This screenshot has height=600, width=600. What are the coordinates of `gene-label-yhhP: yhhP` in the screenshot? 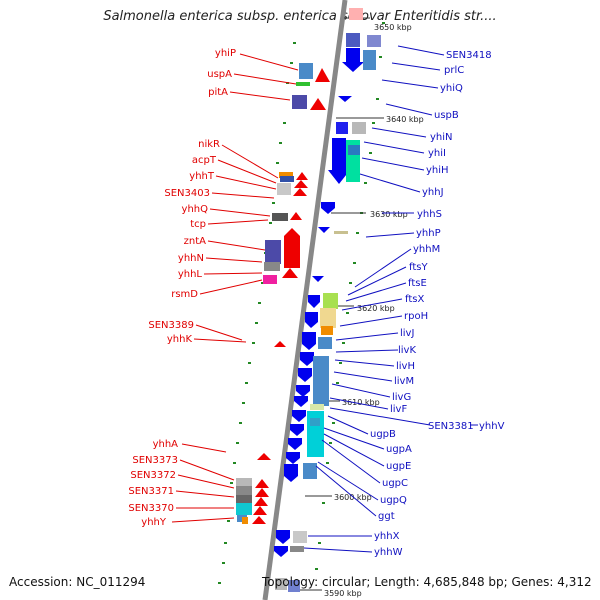 It's located at (428, 233).